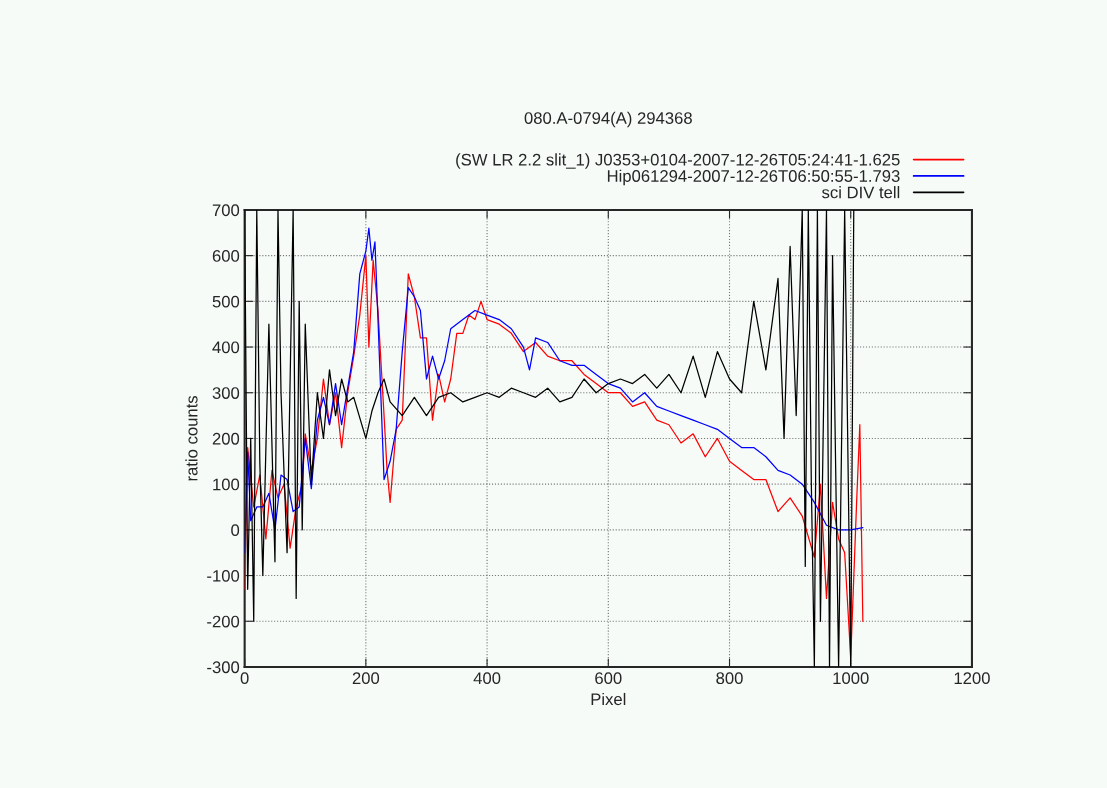 This screenshot has width=1107, height=788. I want to click on x-tick-label: 200, so click(366, 678).